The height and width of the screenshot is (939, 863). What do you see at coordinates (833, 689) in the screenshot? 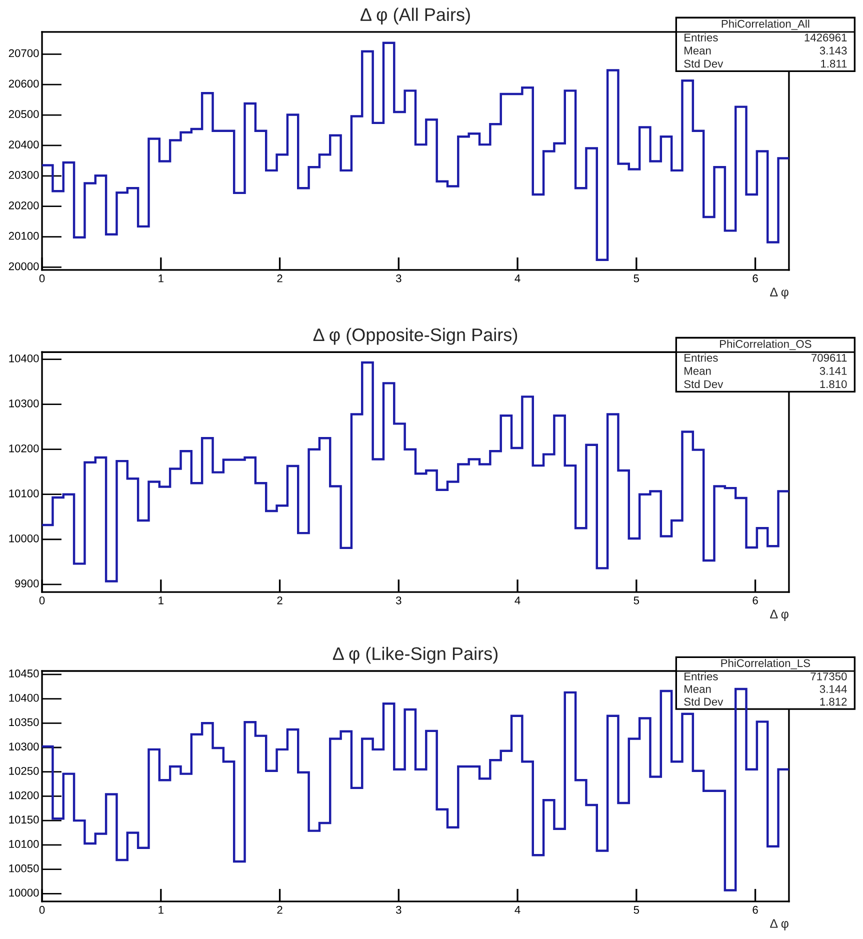
I see `text: 3.144` at bounding box center [833, 689].